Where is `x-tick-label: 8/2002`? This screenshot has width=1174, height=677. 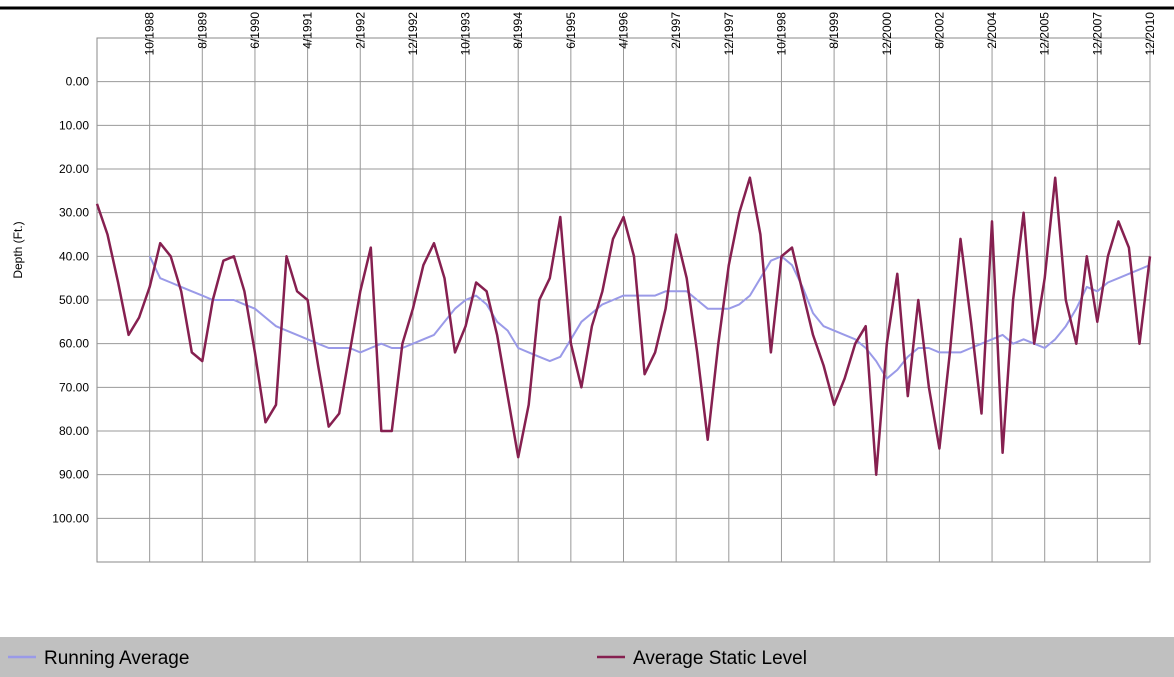
x-tick-label: 8/2002 is located at coordinates (939, 30).